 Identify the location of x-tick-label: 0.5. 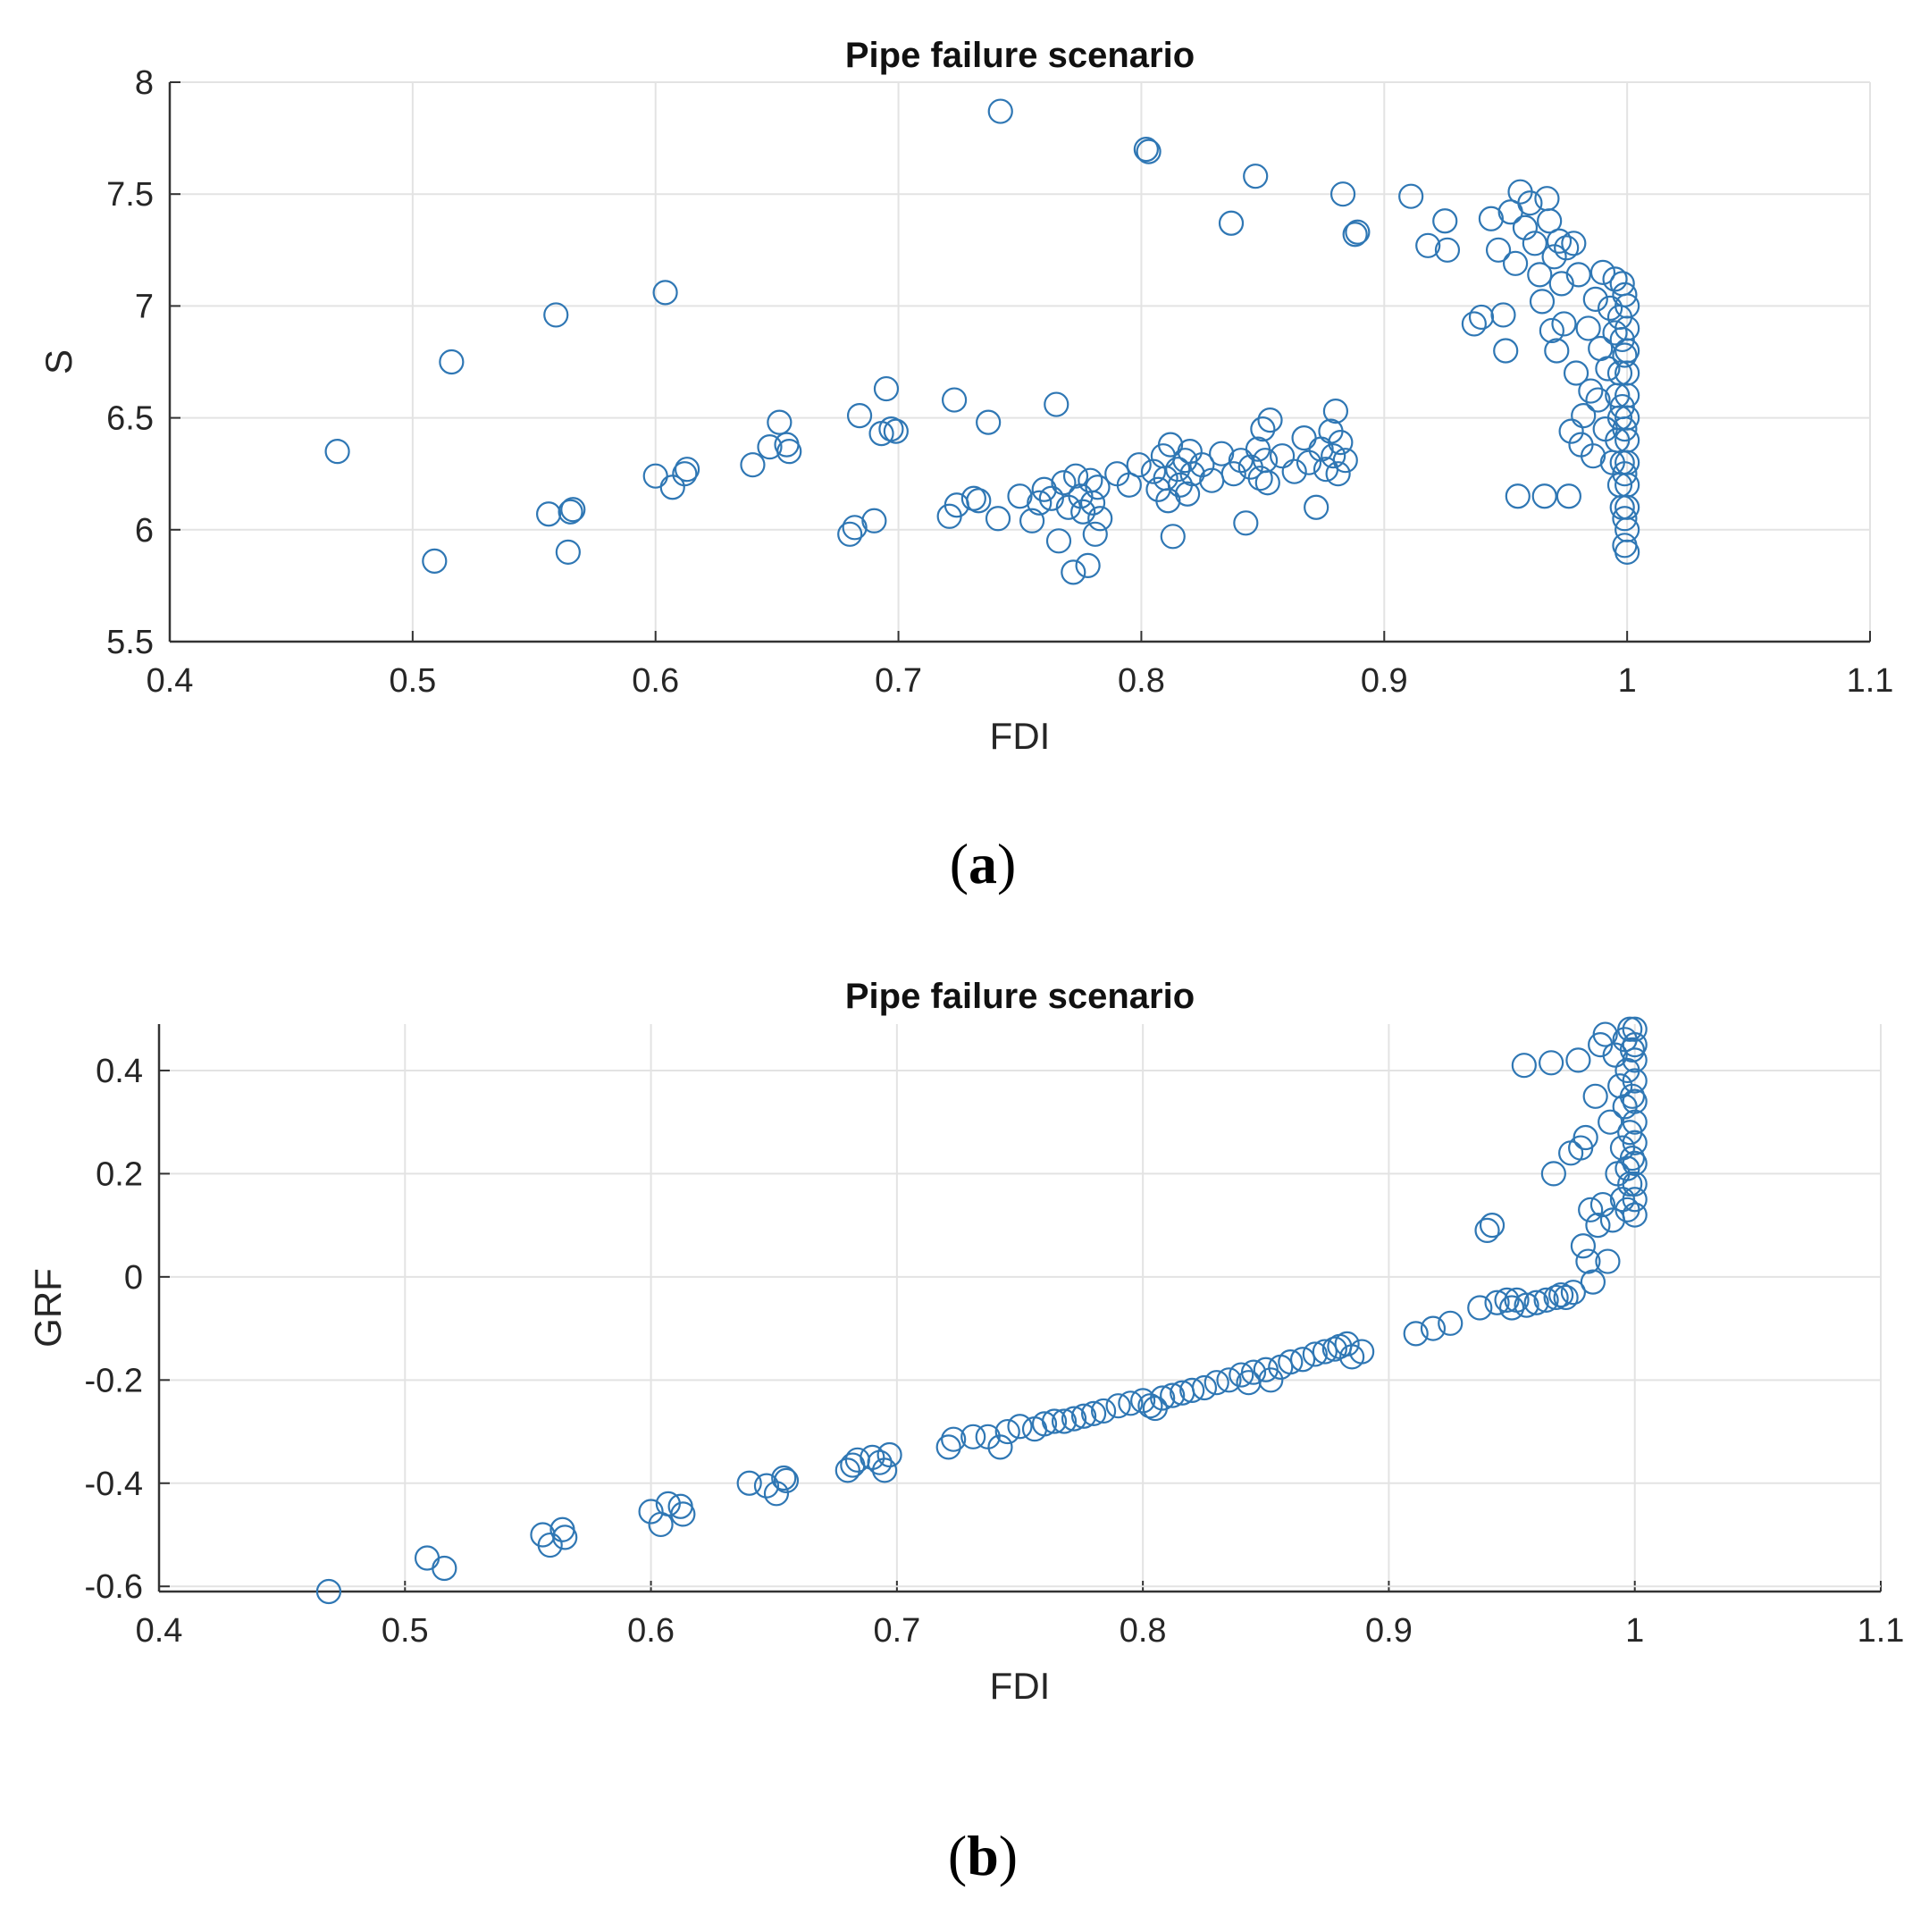
(405, 1631).